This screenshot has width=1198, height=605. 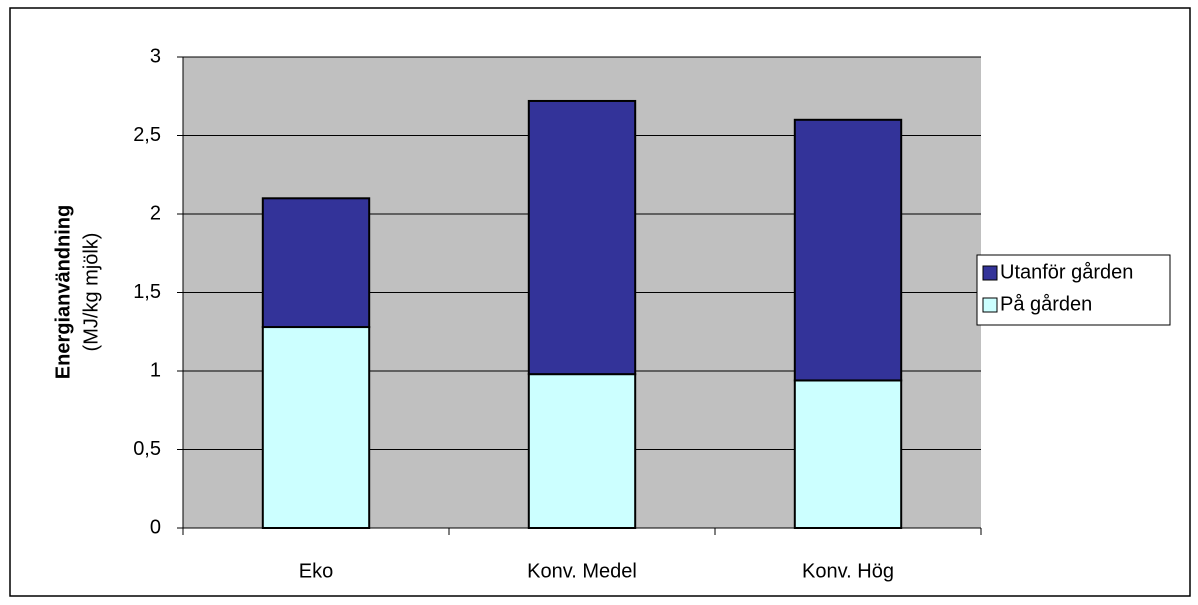 What do you see at coordinates (848, 571) in the screenshot?
I see `x-tick-label: Konv. Hög` at bounding box center [848, 571].